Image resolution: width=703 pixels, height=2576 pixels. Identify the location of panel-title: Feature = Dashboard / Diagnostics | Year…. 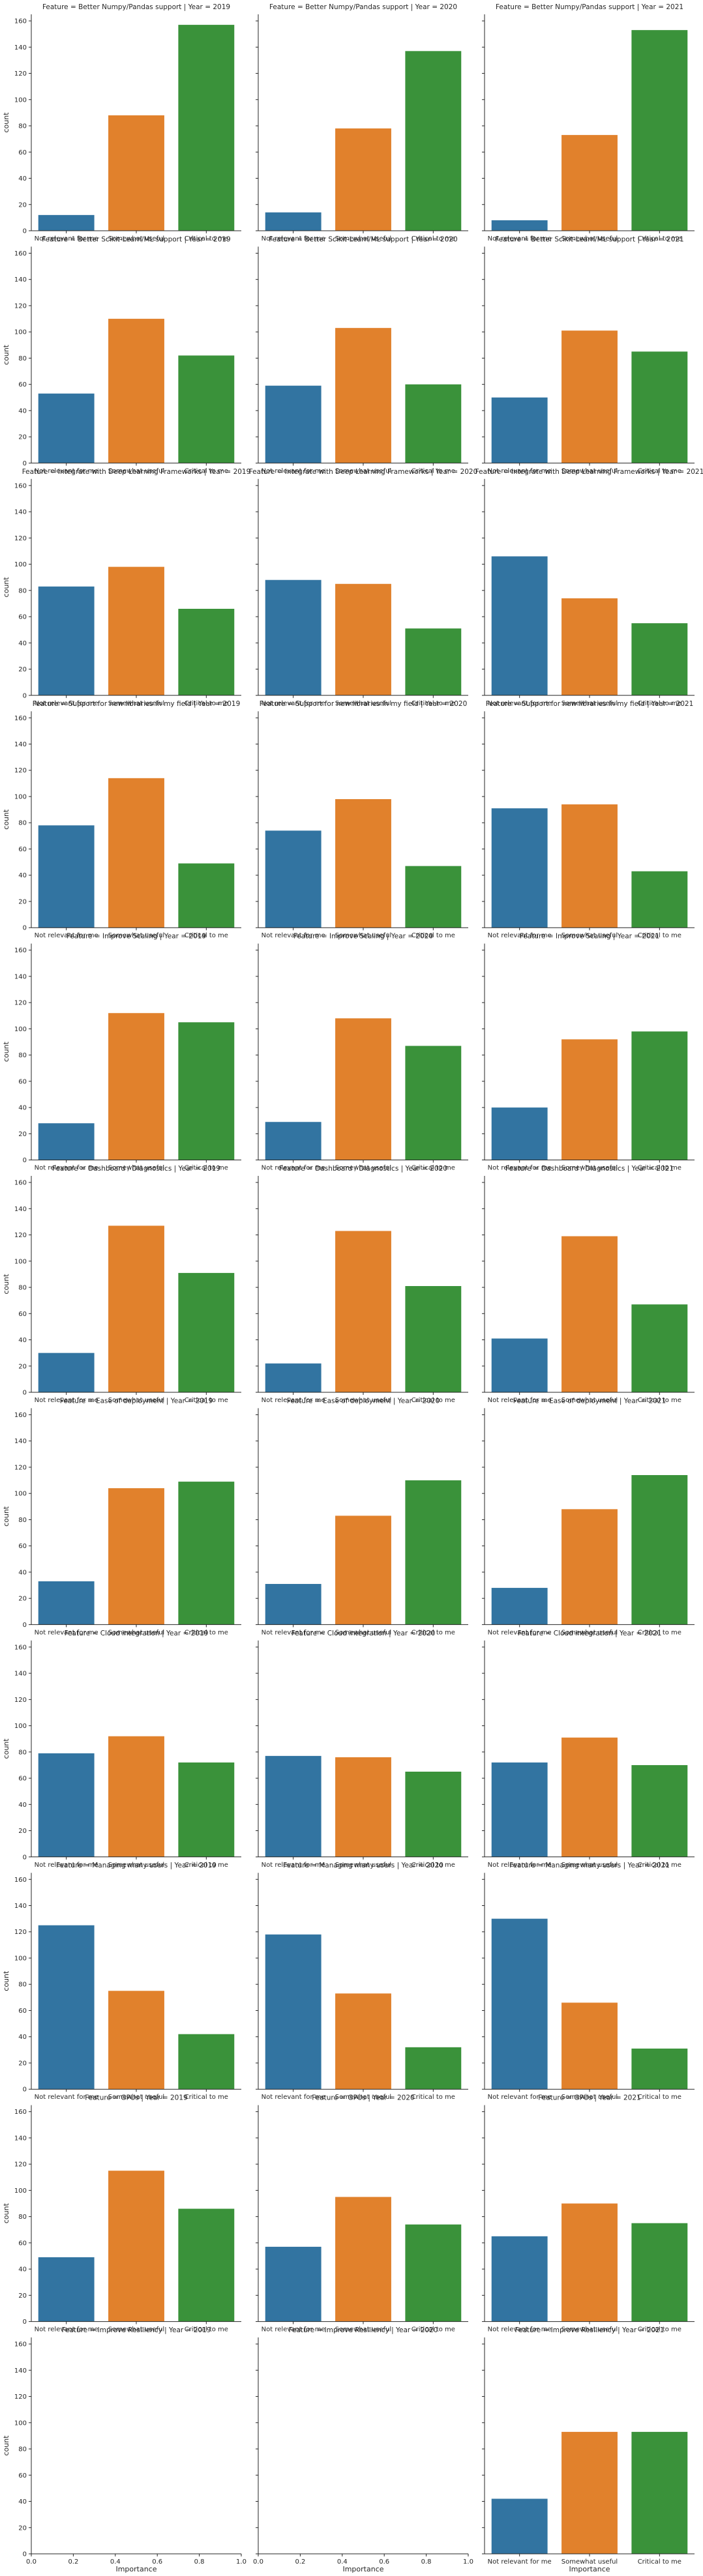
(589, 1169).